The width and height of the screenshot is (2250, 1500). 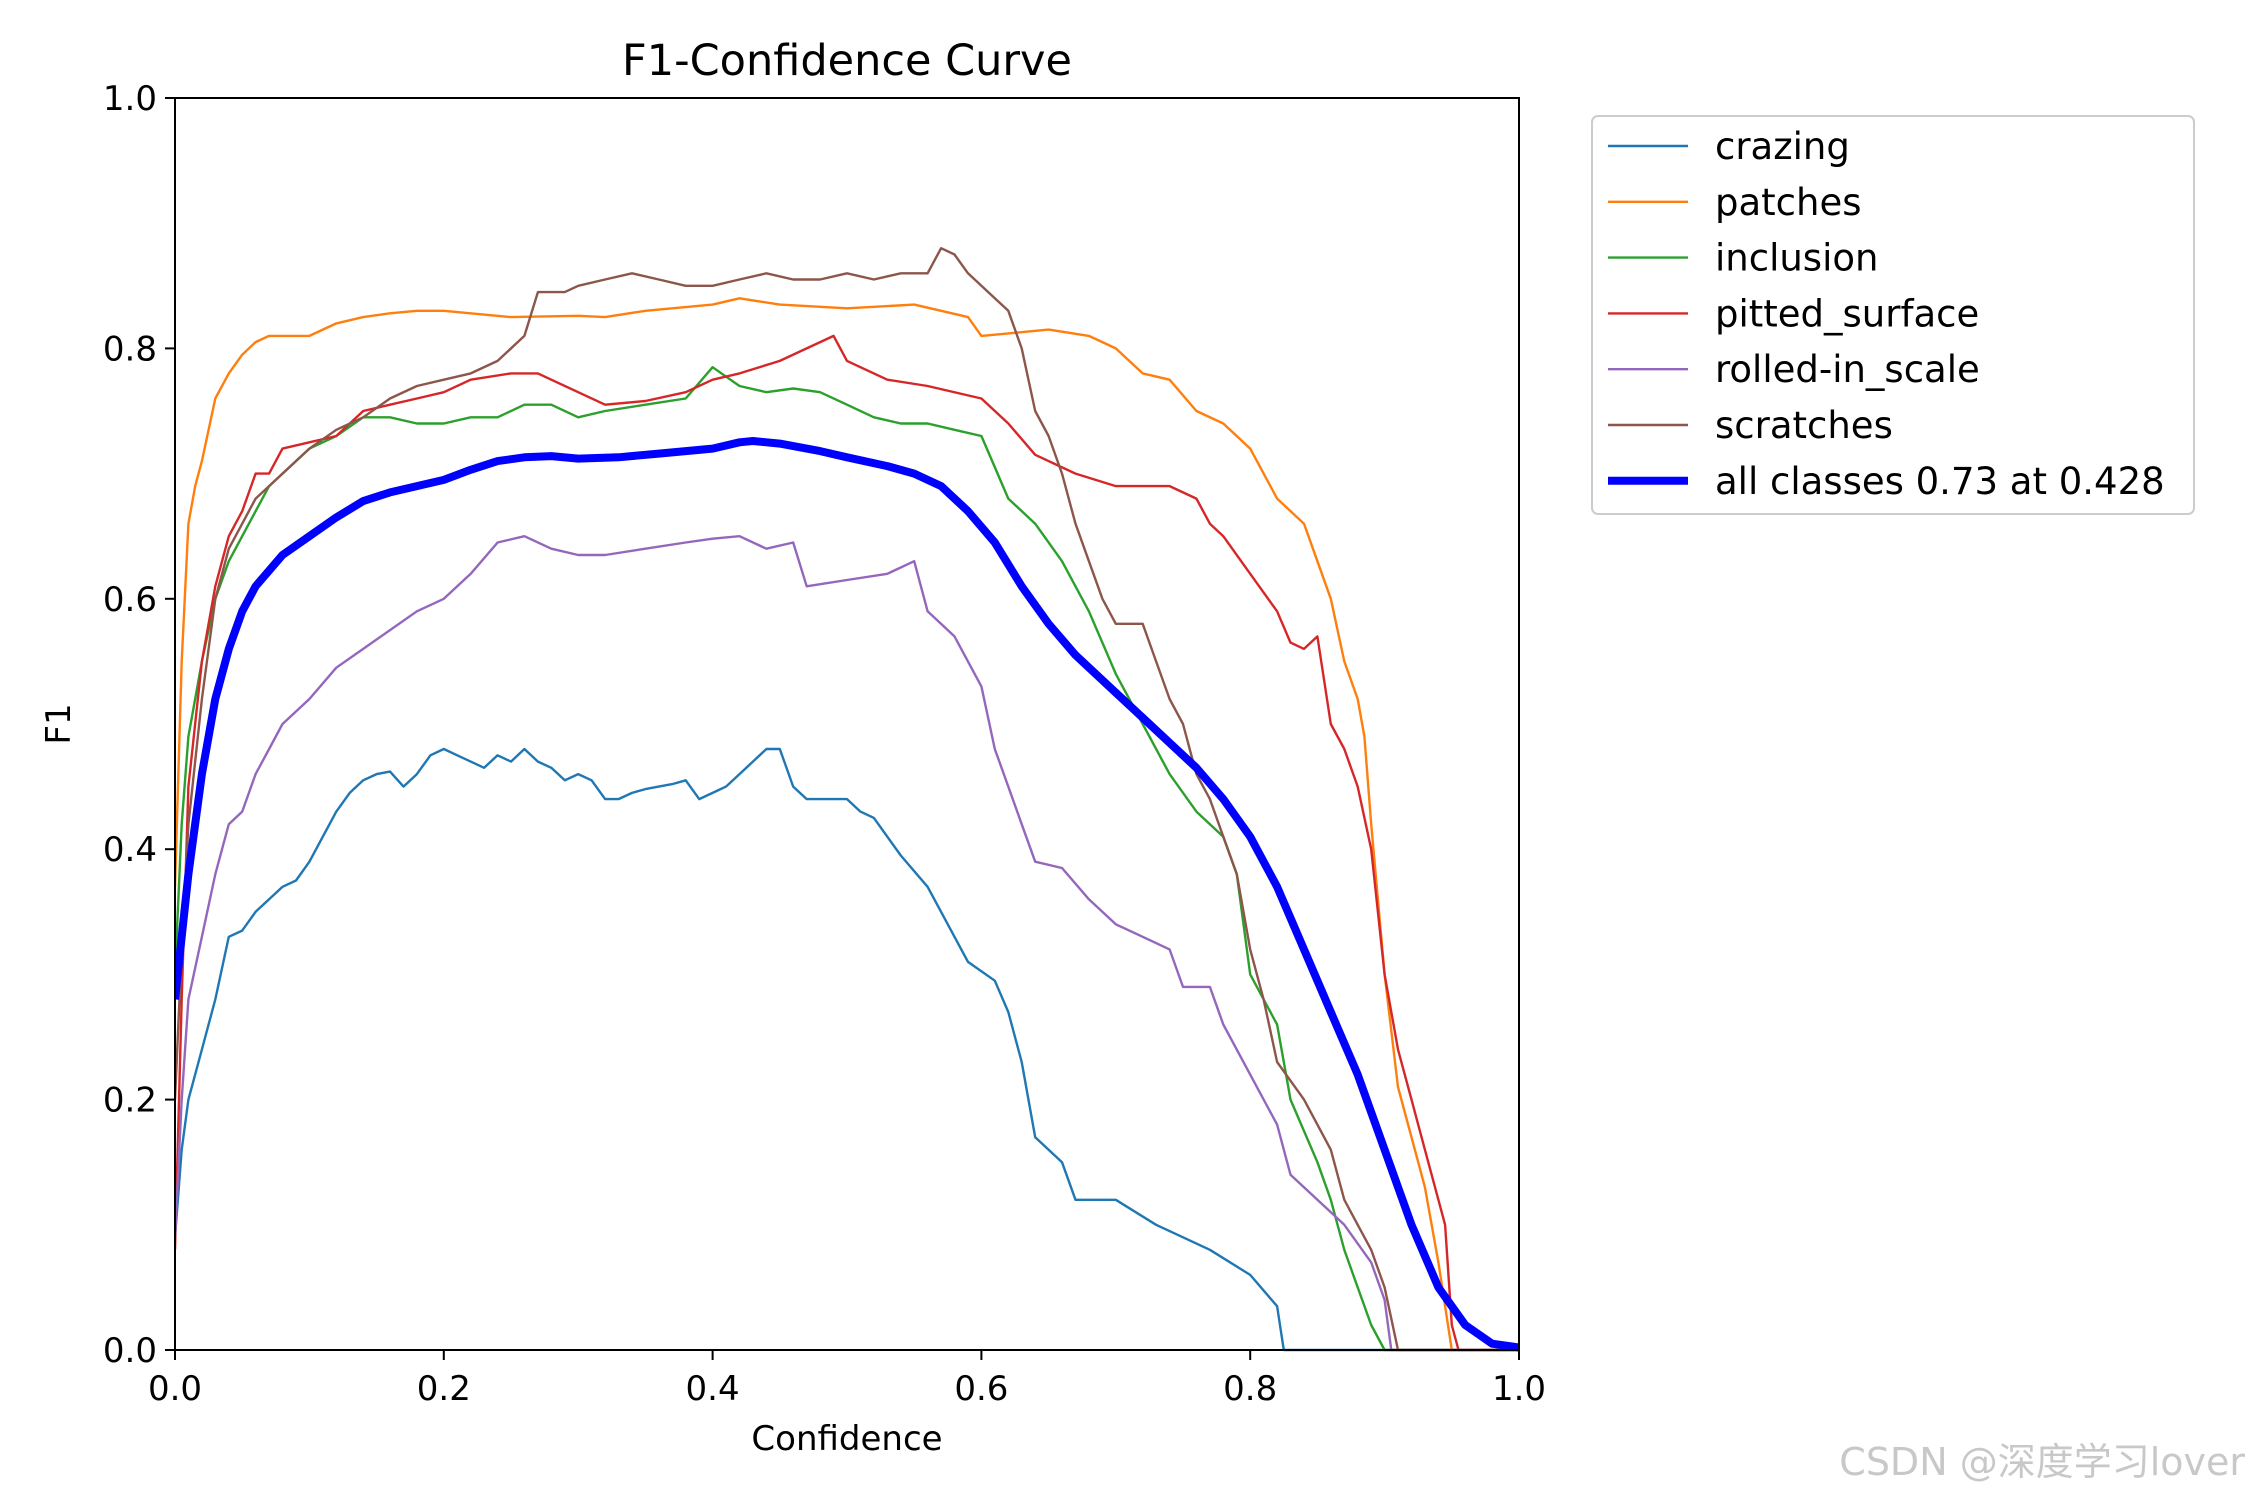 I want to click on x-tick-label: 0.8, so click(x=1250, y=1389).